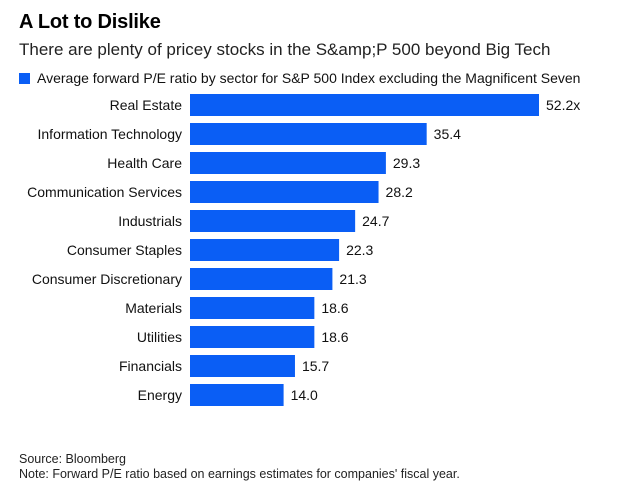 The image size is (629, 495). Describe the element at coordinates (160, 395) in the screenshot. I see `category-label: Energy` at that location.